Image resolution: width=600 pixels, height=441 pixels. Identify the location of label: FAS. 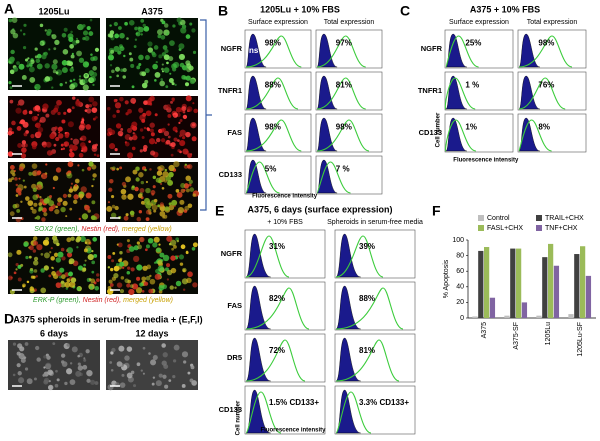
(234, 132).